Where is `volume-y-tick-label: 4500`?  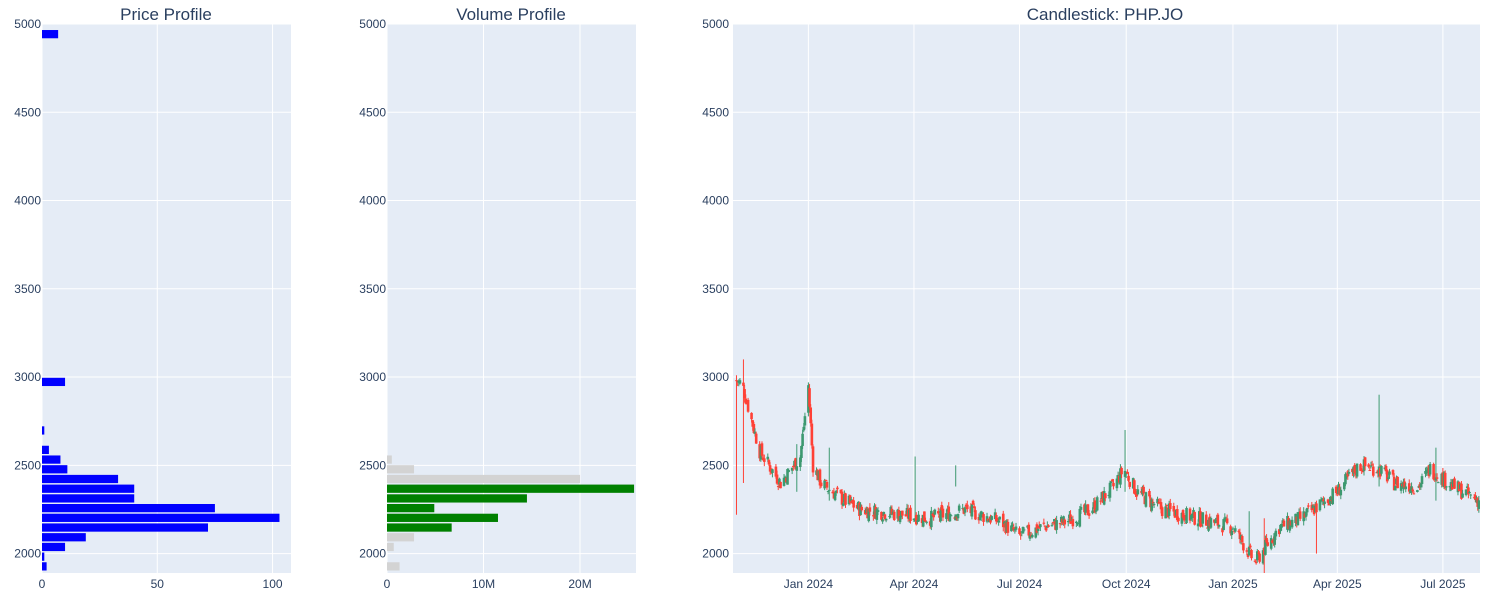
volume-y-tick-label: 4500 is located at coordinates (372, 112).